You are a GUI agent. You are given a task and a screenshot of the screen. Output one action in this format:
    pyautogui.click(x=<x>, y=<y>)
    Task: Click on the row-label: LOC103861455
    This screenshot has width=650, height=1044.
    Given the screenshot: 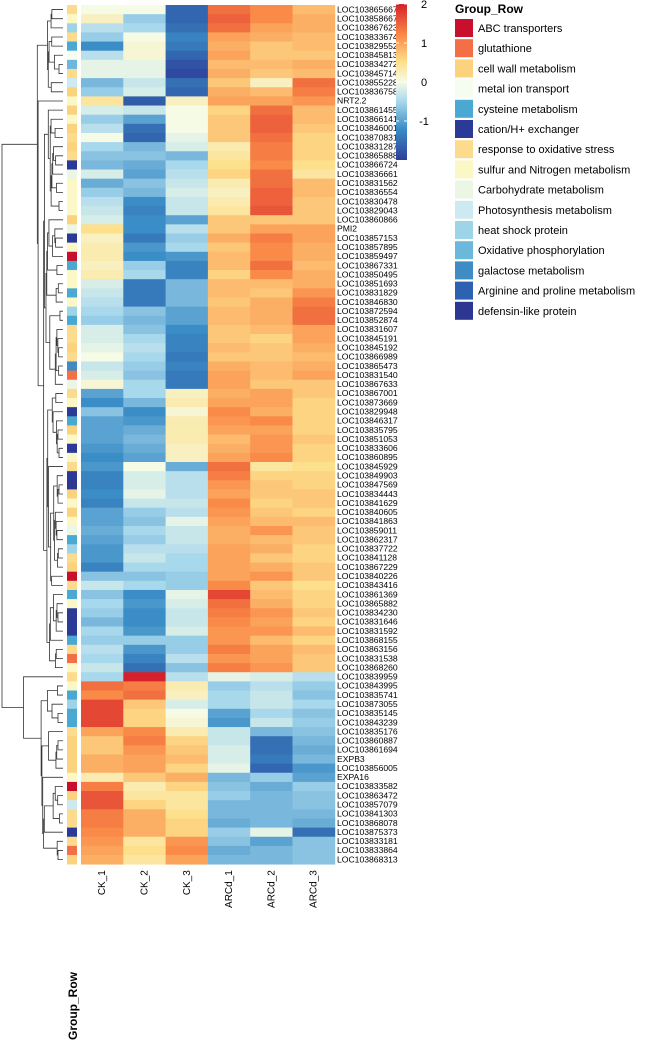 What is the action you would take?
    pyautogui.click(x=367, y=110)
    